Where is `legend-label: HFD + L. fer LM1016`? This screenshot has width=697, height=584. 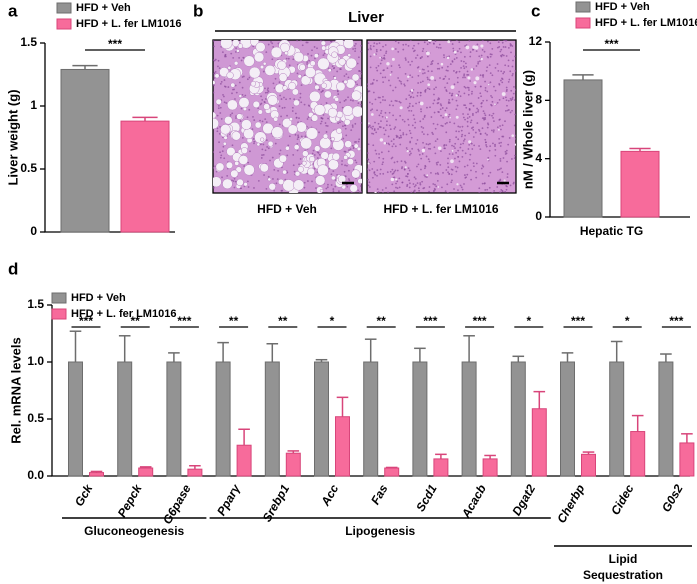
legend-label: HFD + L. fer LM1016 is located at coordinates (128, 24).